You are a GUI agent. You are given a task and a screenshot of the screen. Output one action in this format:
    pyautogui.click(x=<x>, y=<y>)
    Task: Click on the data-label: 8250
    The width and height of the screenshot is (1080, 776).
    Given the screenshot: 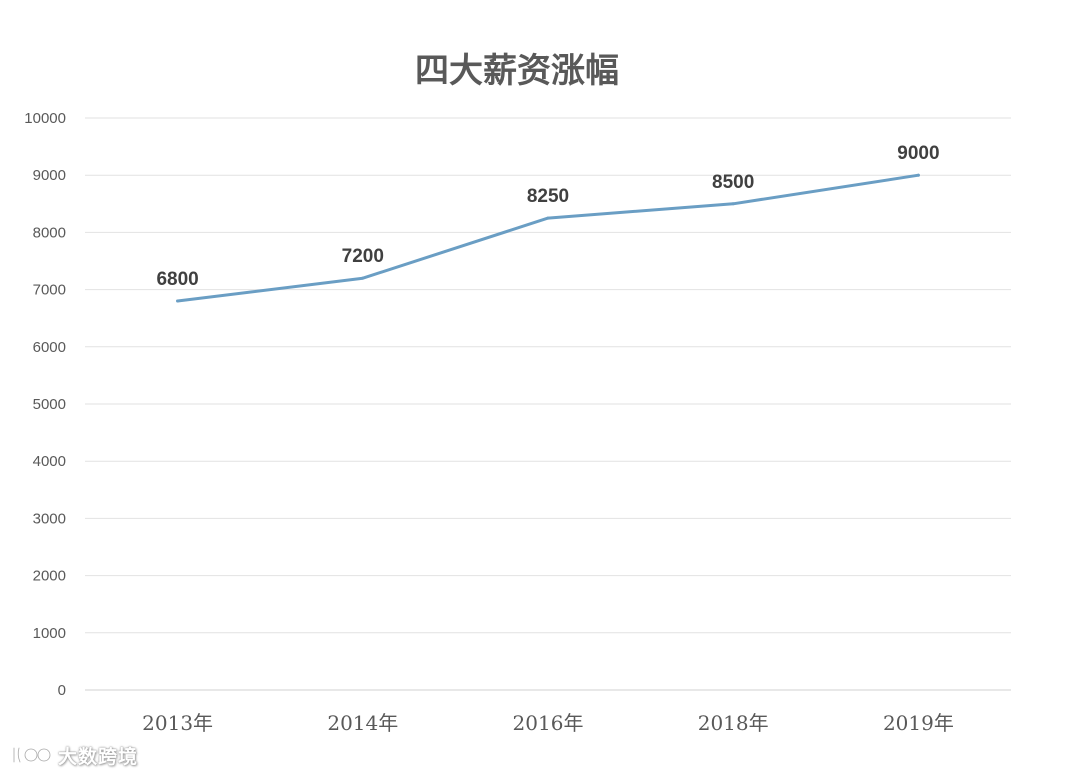 What is the action you would take?
    pyautogui.click(x=548, y=196)
    